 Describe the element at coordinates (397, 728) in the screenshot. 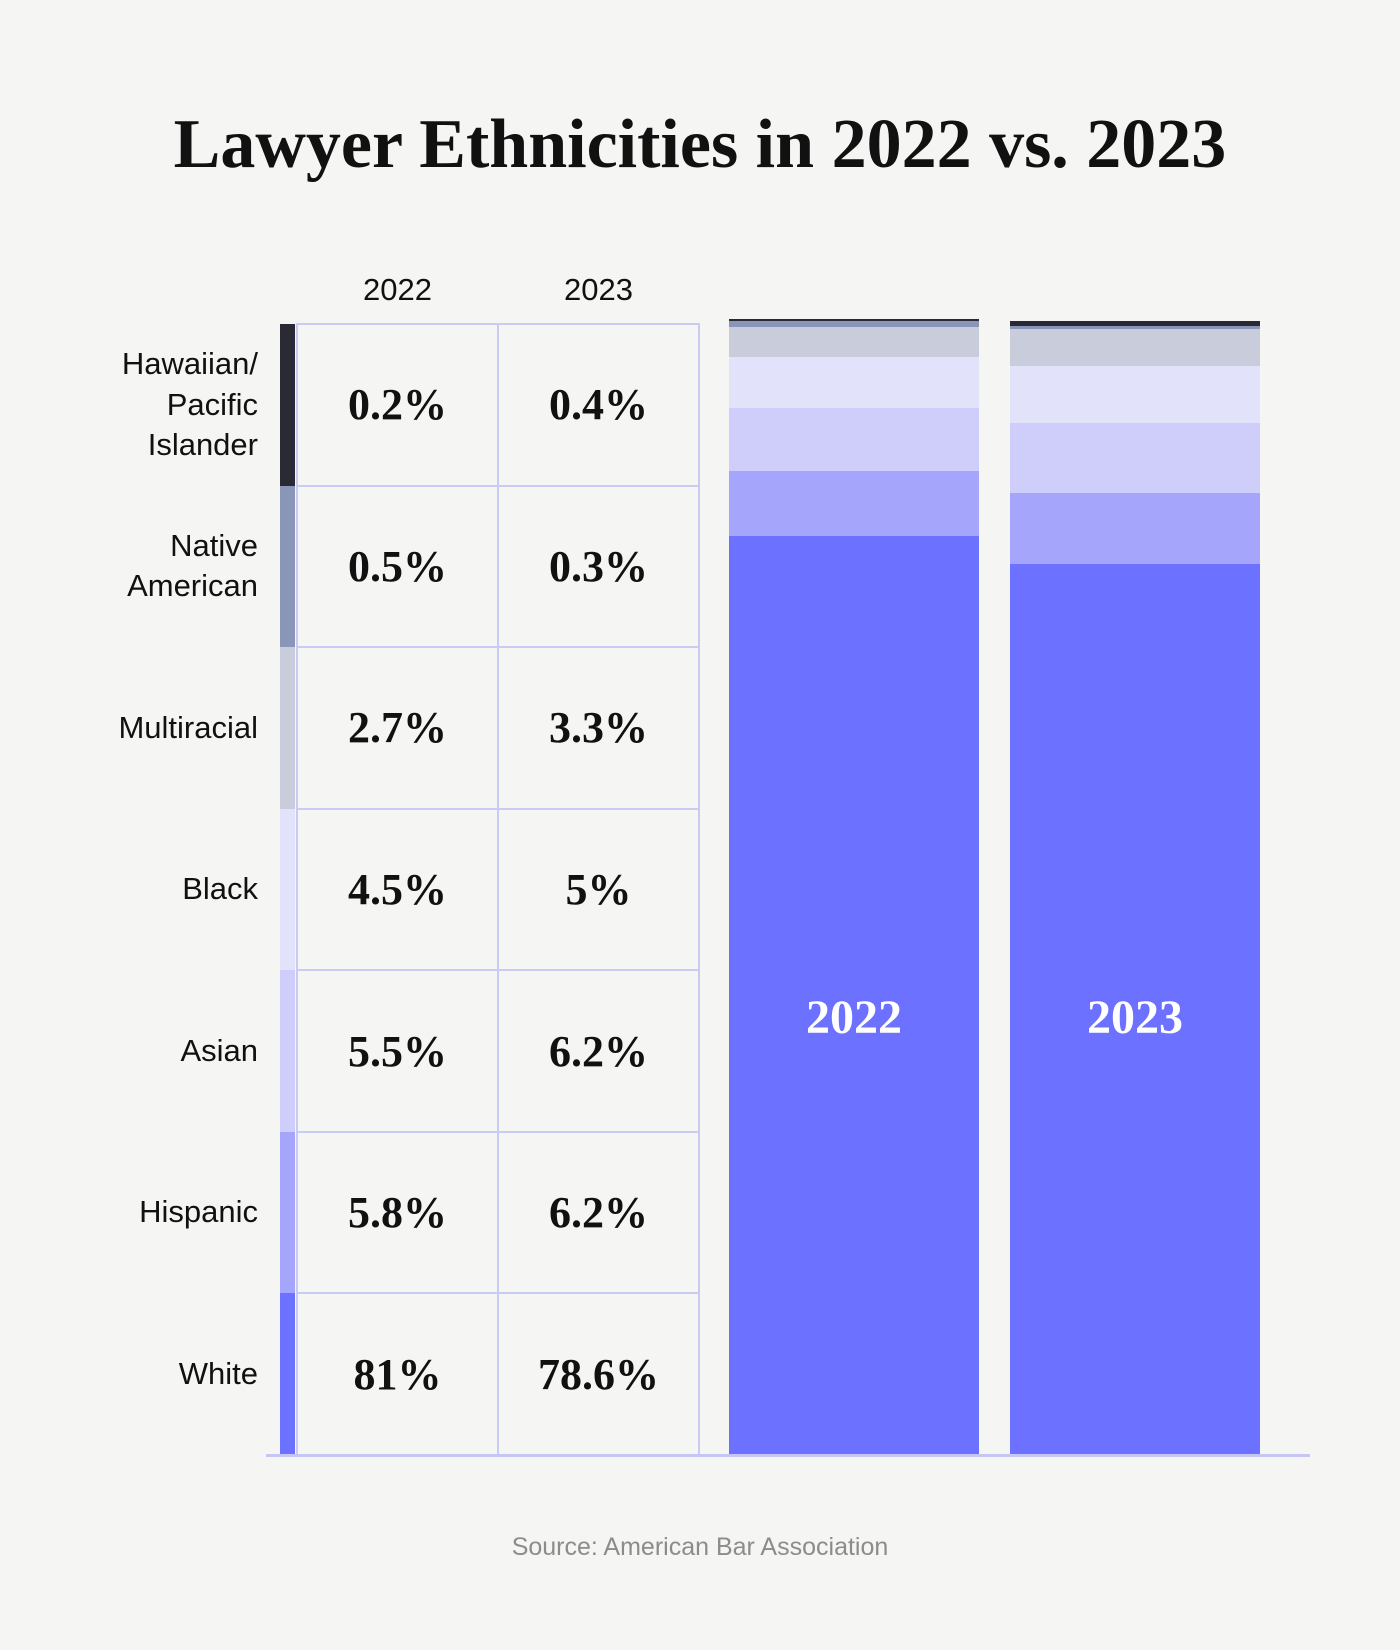

I see `table-cell: 2.7%` at that location.